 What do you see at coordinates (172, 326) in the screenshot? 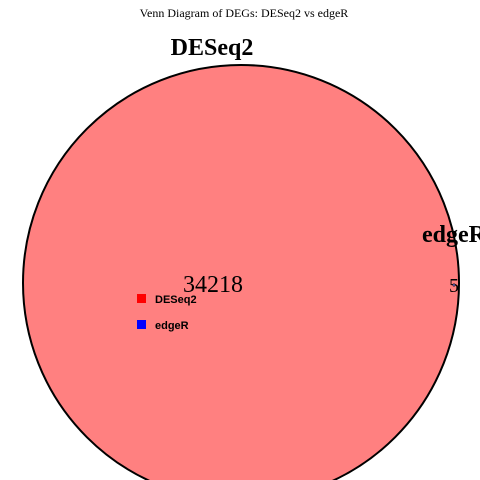
I see `legend-label-edger: edgeR` at bounding box center [172, 326].